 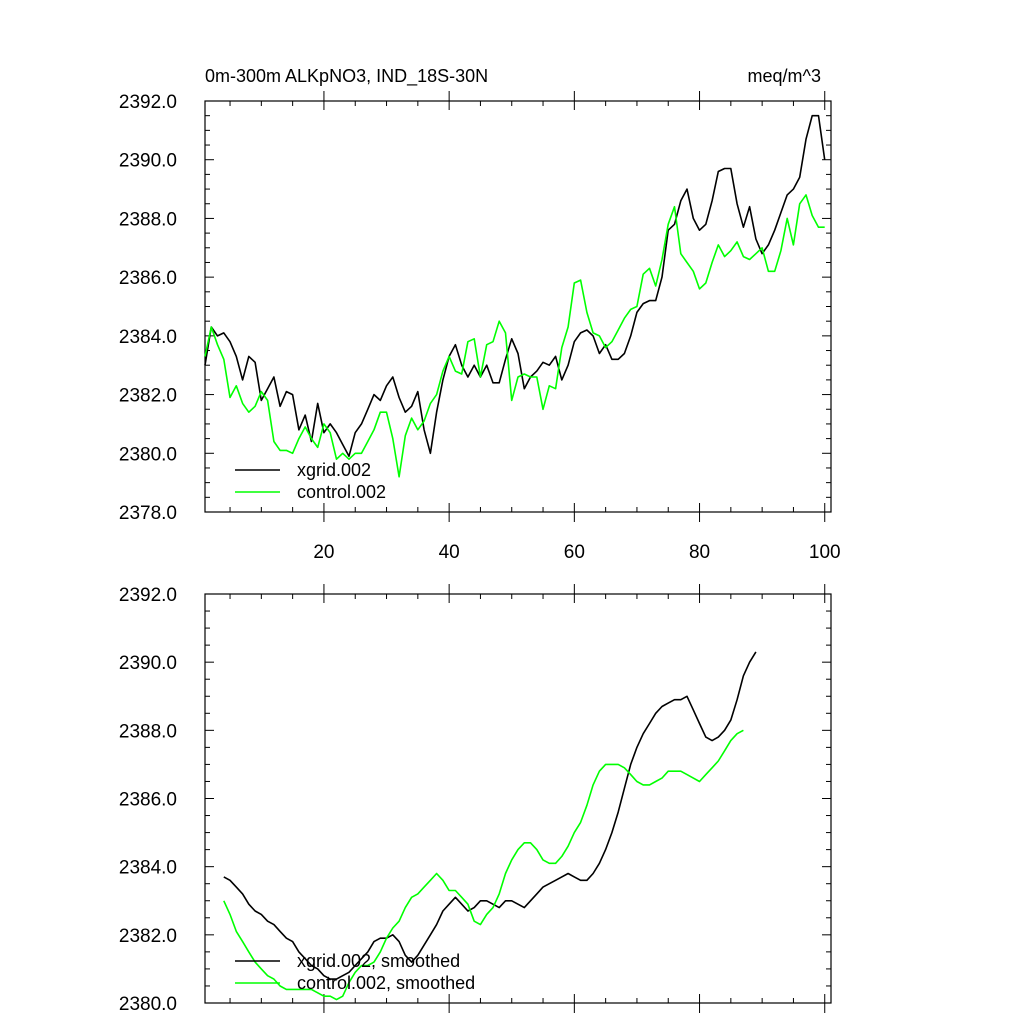 I want to click on series-line-control, so click(x=483, y=865).